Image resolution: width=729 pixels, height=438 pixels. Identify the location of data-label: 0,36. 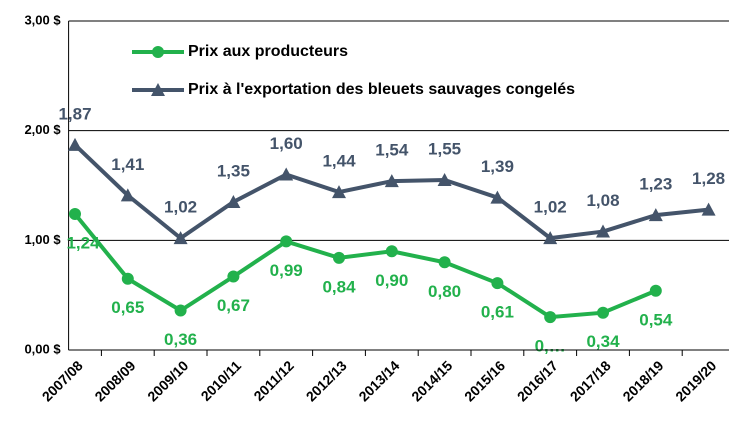
(180, 339).